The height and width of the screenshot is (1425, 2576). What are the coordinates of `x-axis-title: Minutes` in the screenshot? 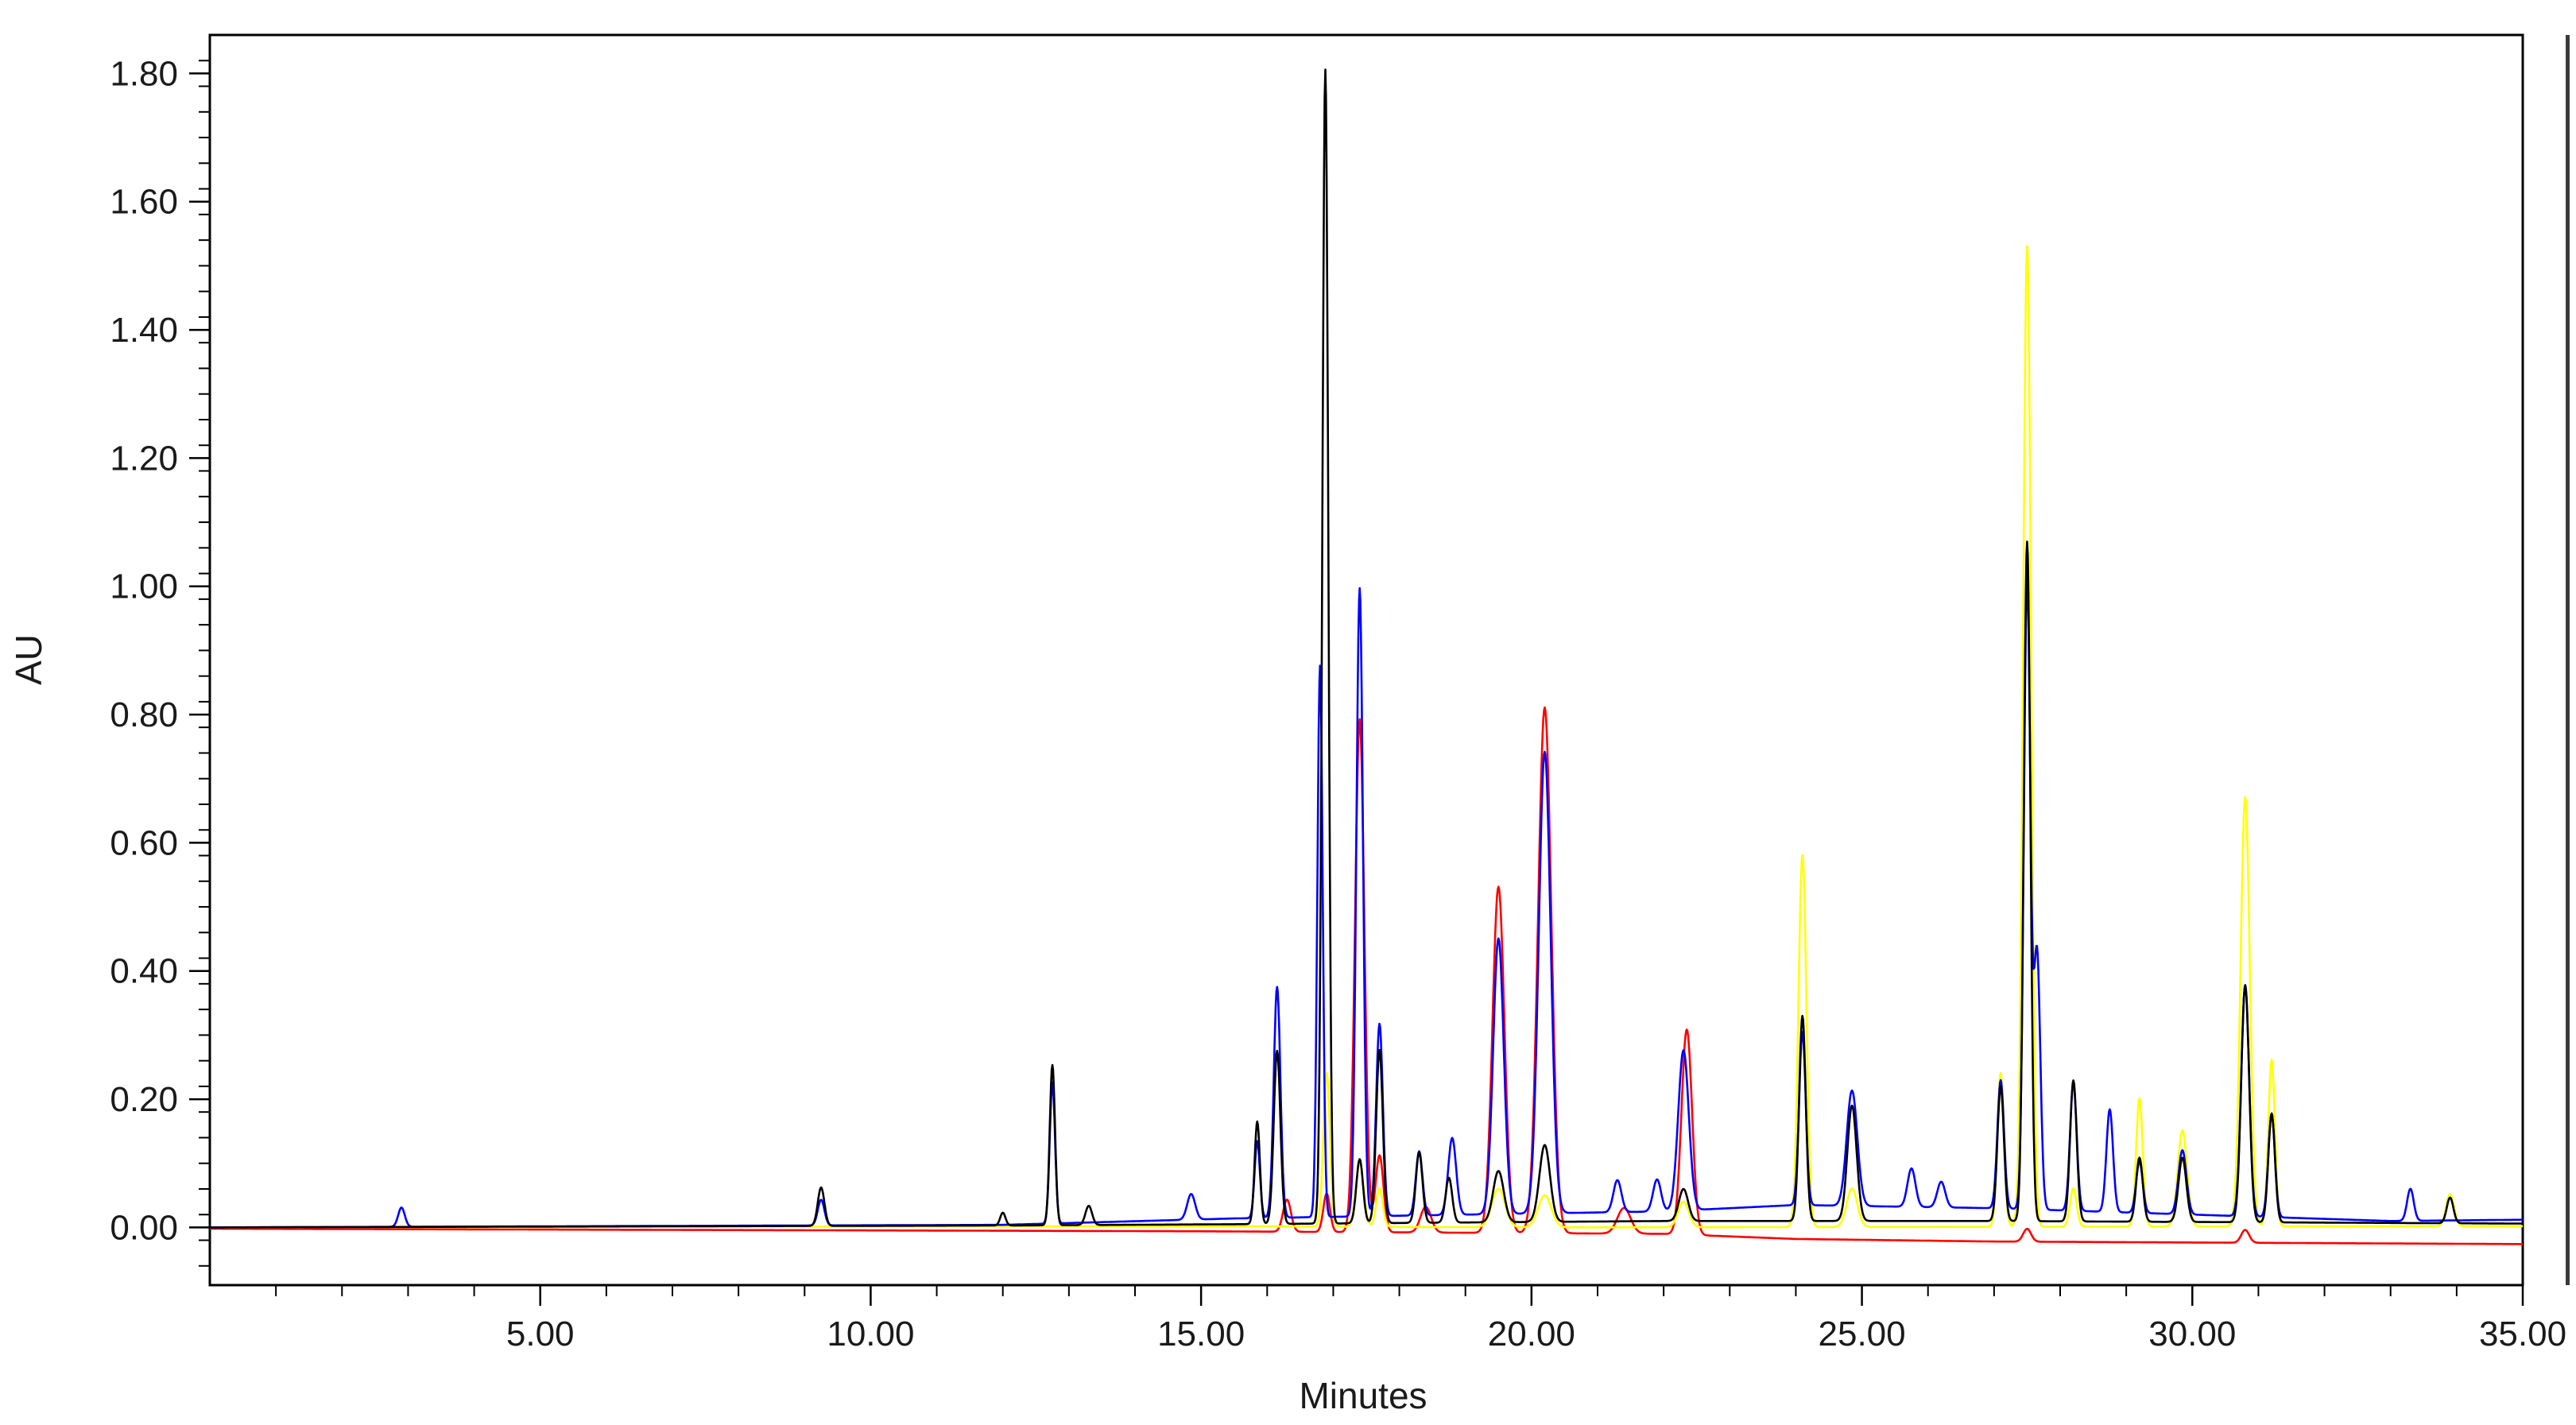 It's located at (1363, 1395).